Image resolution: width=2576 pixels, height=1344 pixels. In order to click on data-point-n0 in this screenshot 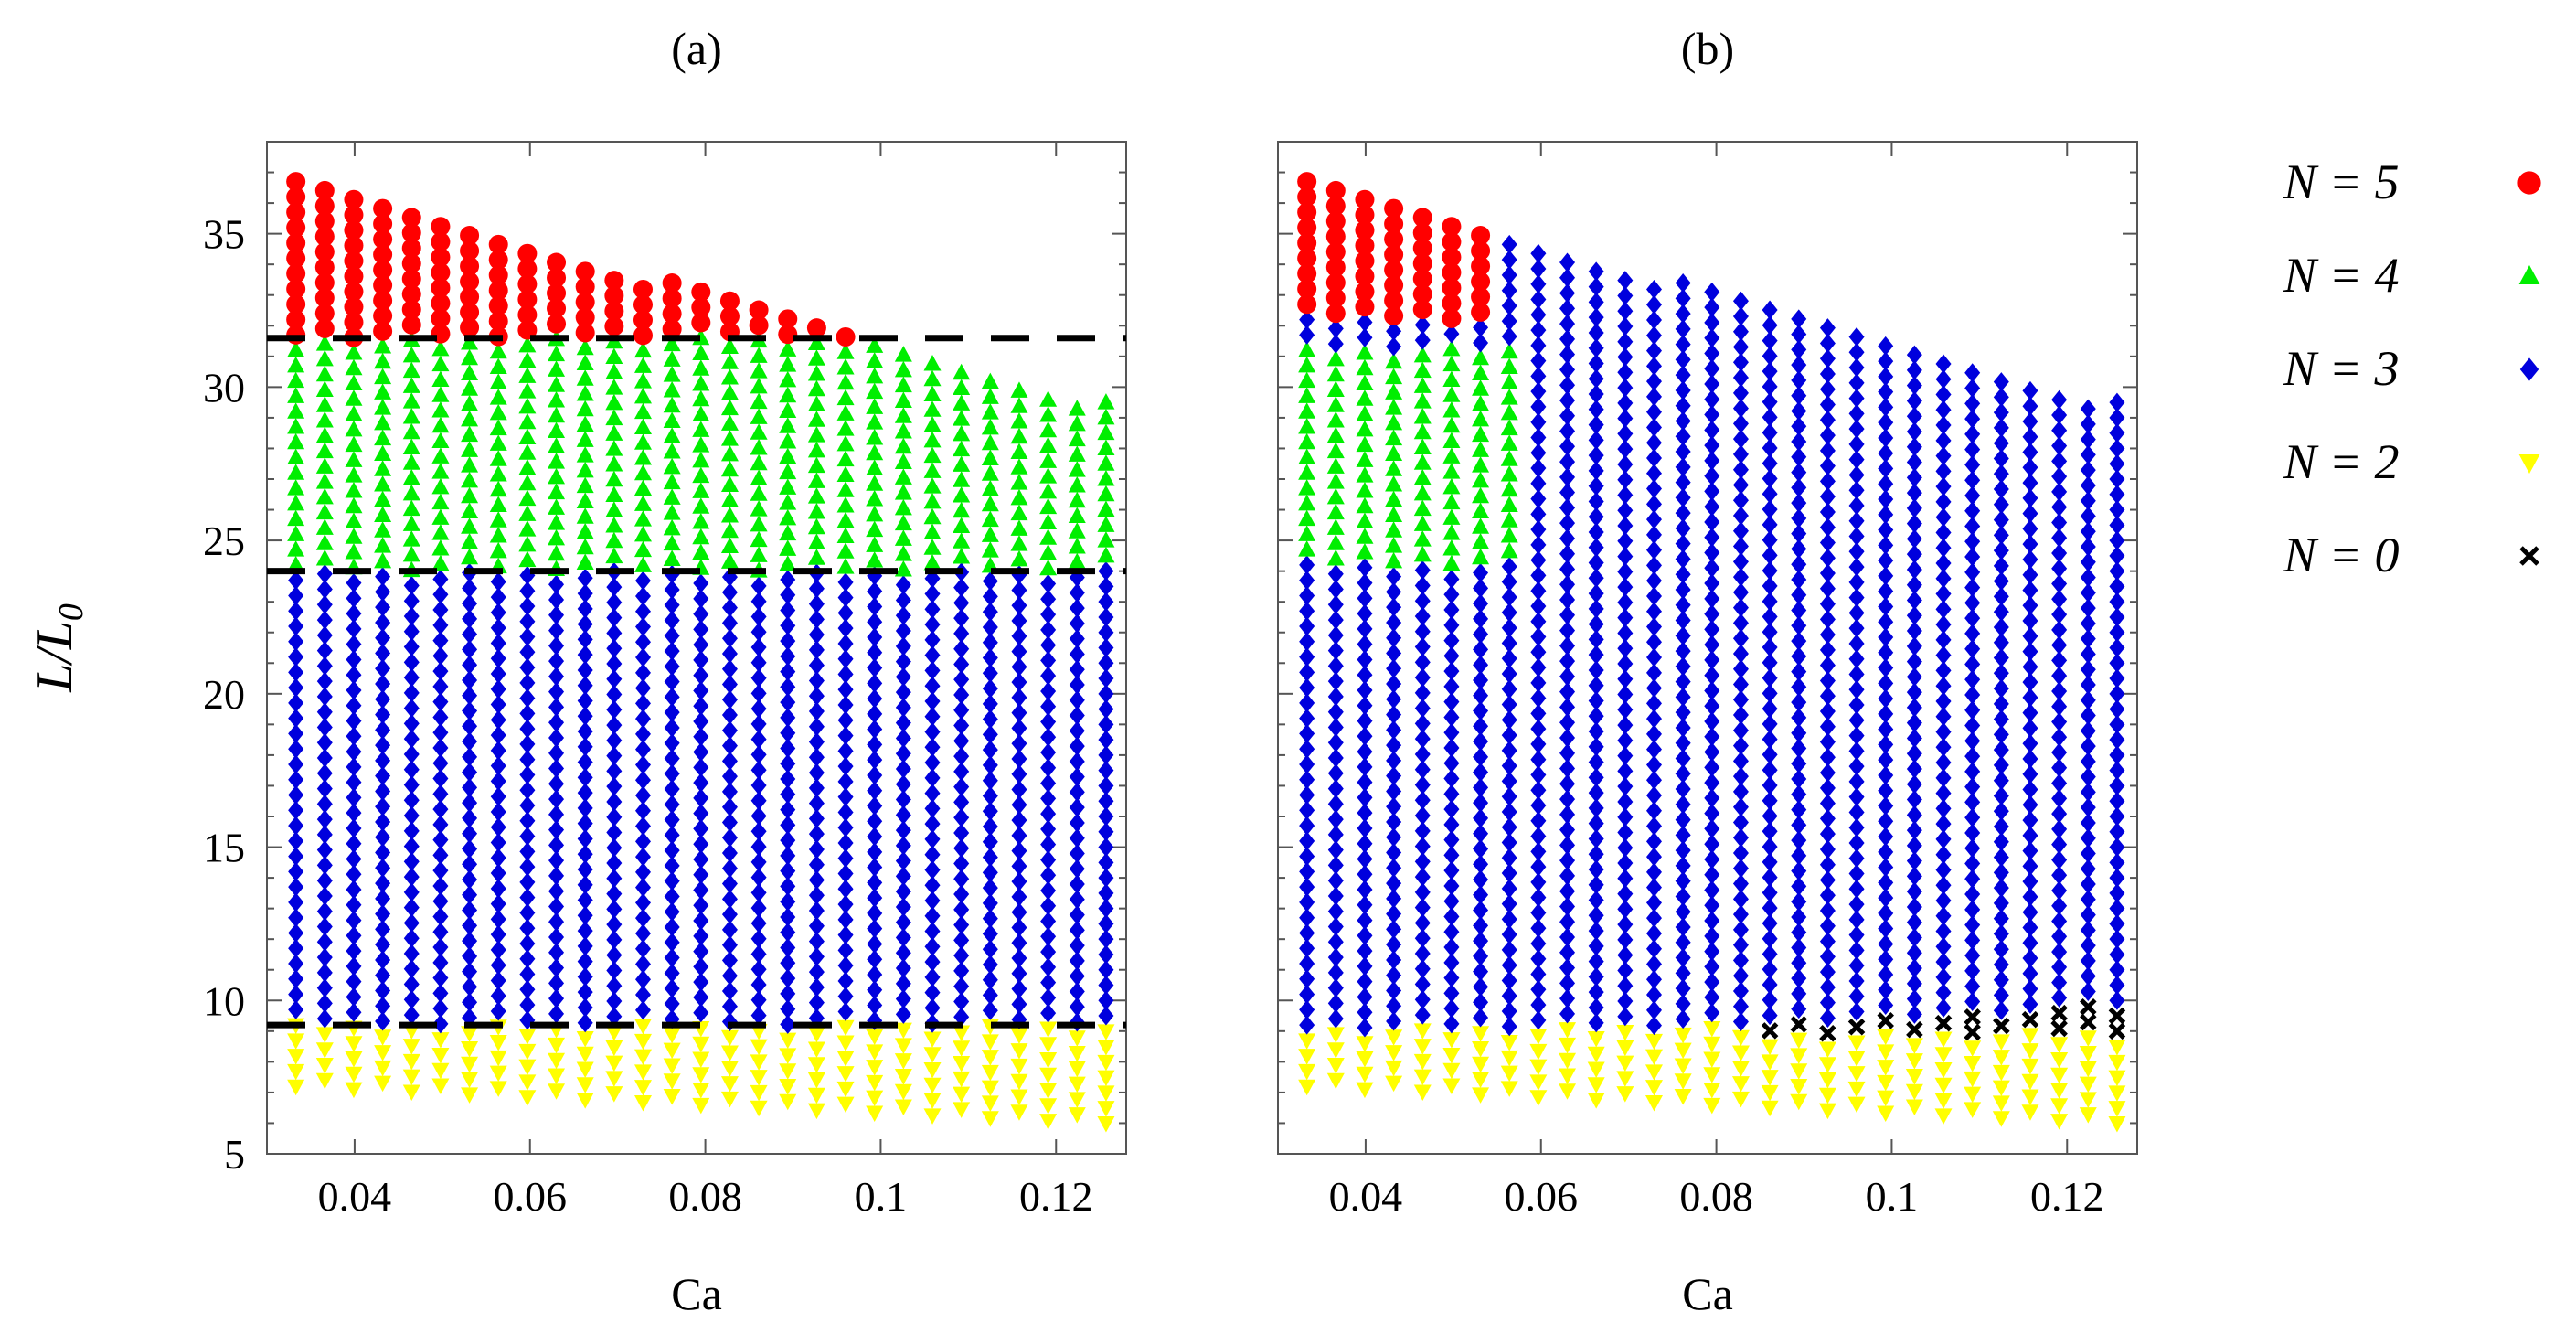, I will do `click(2030, 1019)`.